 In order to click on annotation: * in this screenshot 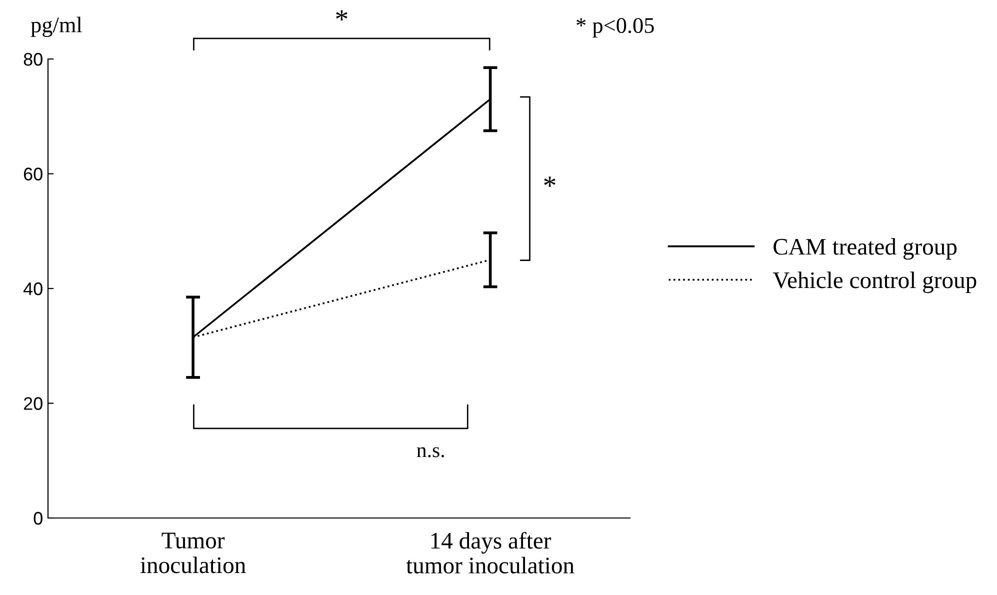, I will do `click(550, 181)`.